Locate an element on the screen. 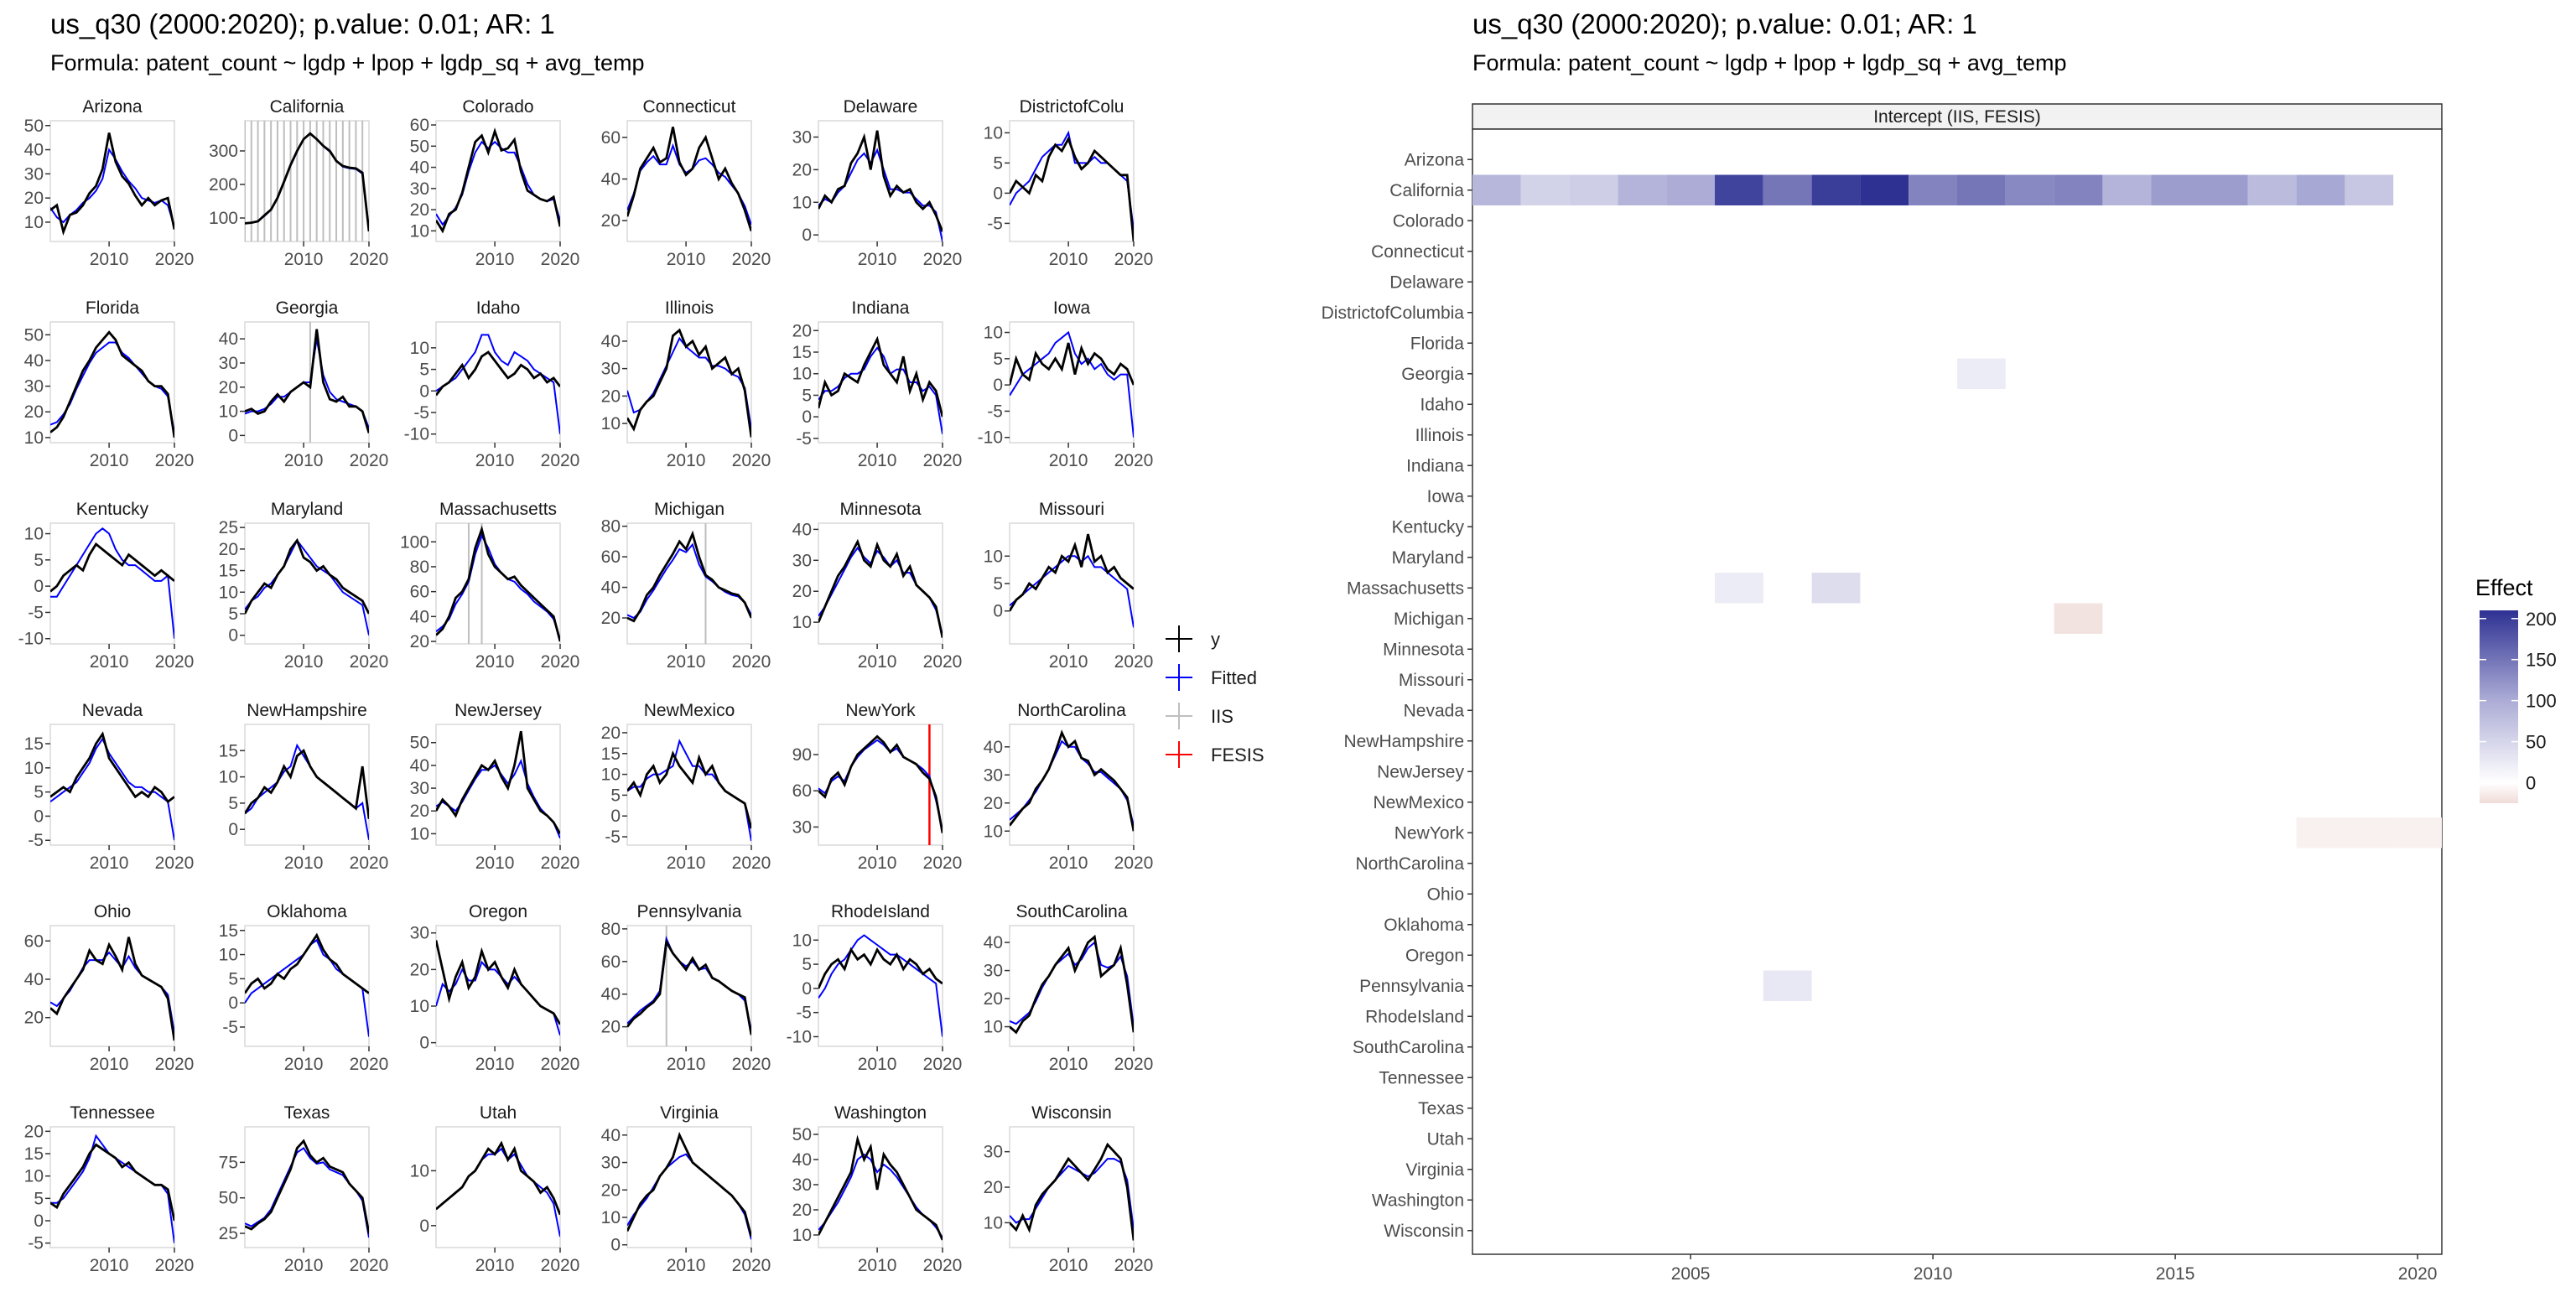  heatmap-x-tick-label: 2005 is located at coordinates (1691, 1274).